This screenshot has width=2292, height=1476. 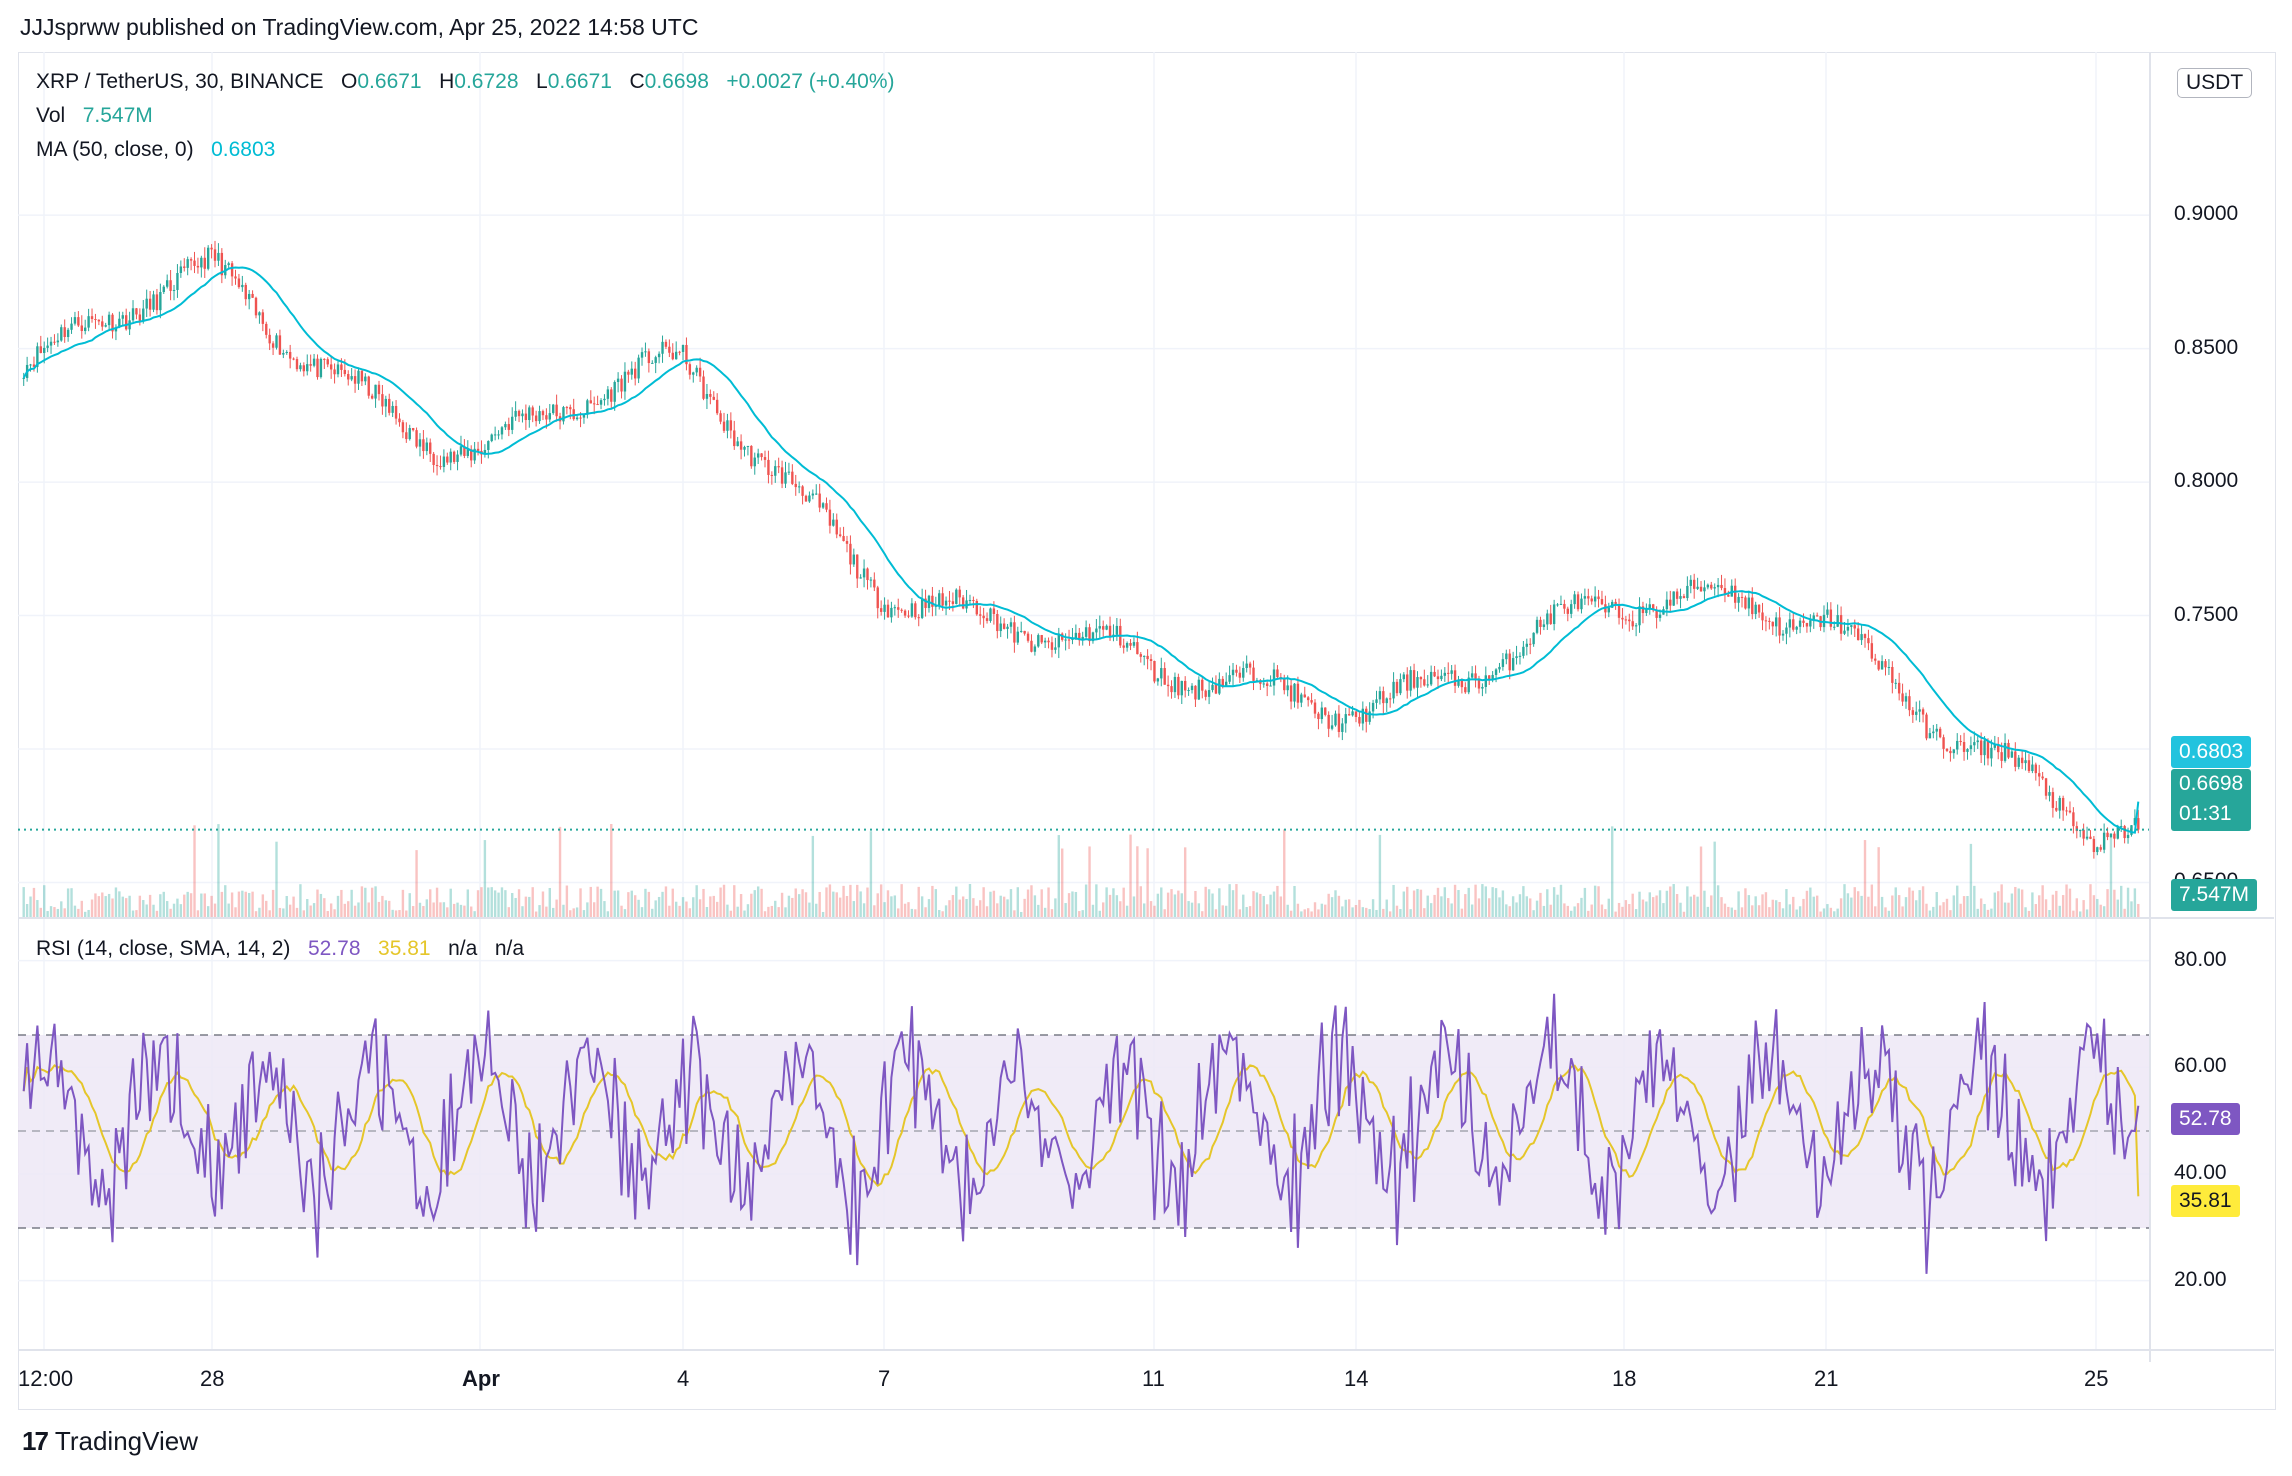 What do you see at coordinates (810, 81) in the screenshot?
I see `change-value: +0.0027 (+0.40%)` at bounding box center [810, 81].